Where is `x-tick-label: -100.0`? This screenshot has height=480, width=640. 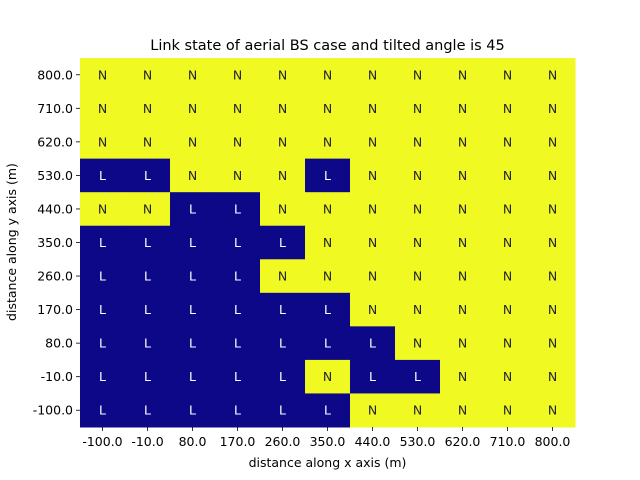 x-tick-label: -100.0 is located at coordinates (102, 441).